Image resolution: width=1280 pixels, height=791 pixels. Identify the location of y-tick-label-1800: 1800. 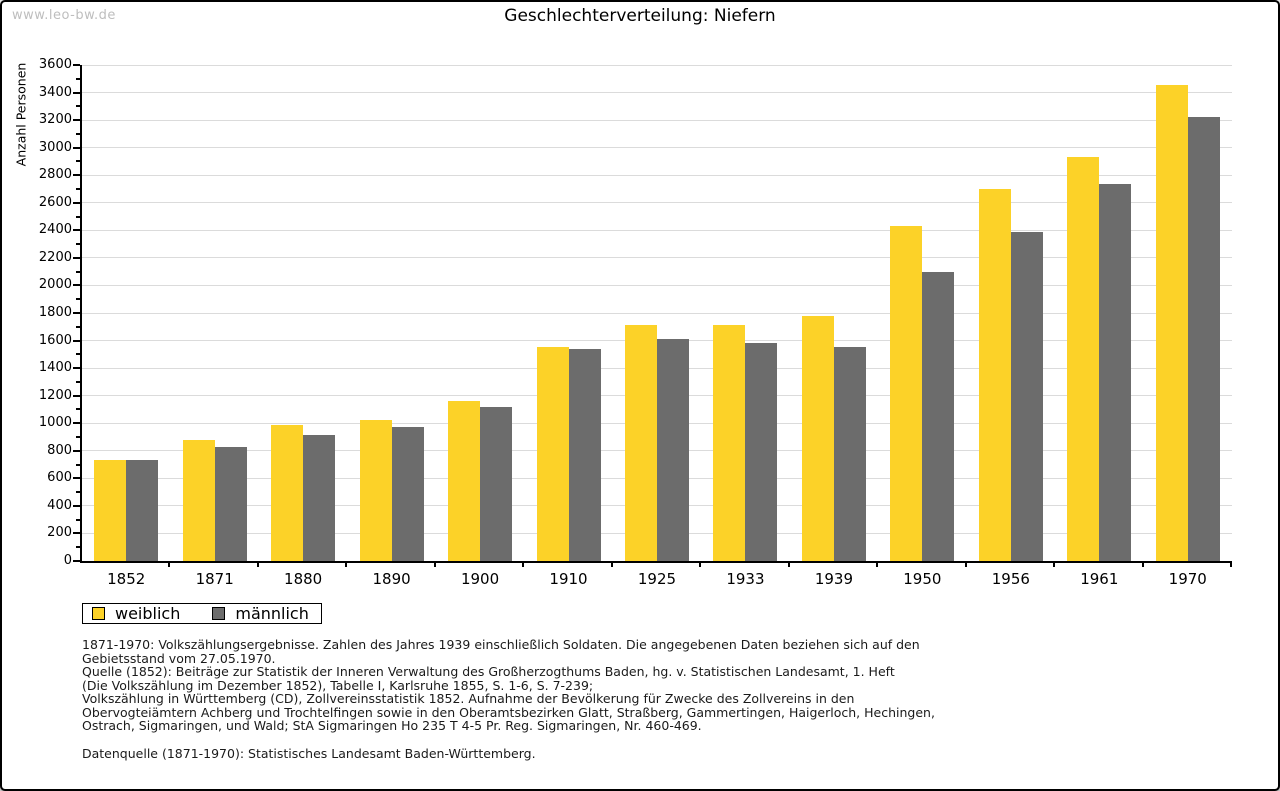
(55, 312).